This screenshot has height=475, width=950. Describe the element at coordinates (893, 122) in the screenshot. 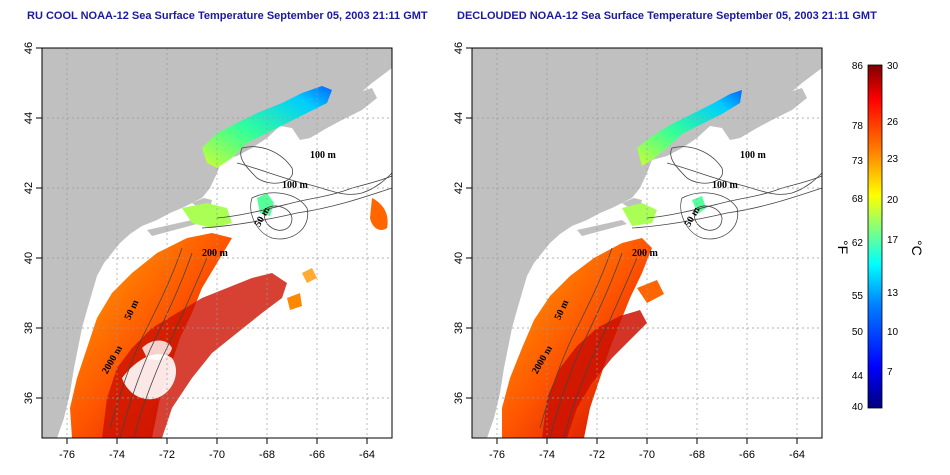

I see `c-tick: 26` at that location.